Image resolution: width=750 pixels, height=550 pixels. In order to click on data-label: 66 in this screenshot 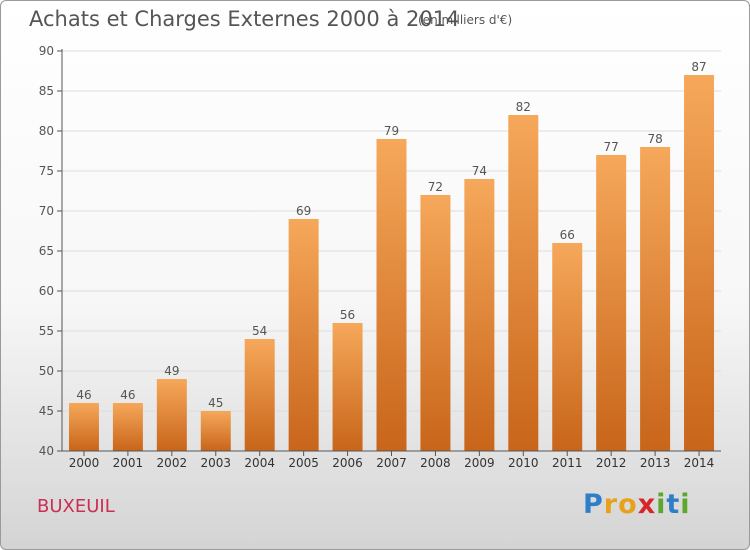, I will do `click(567, 235)`.